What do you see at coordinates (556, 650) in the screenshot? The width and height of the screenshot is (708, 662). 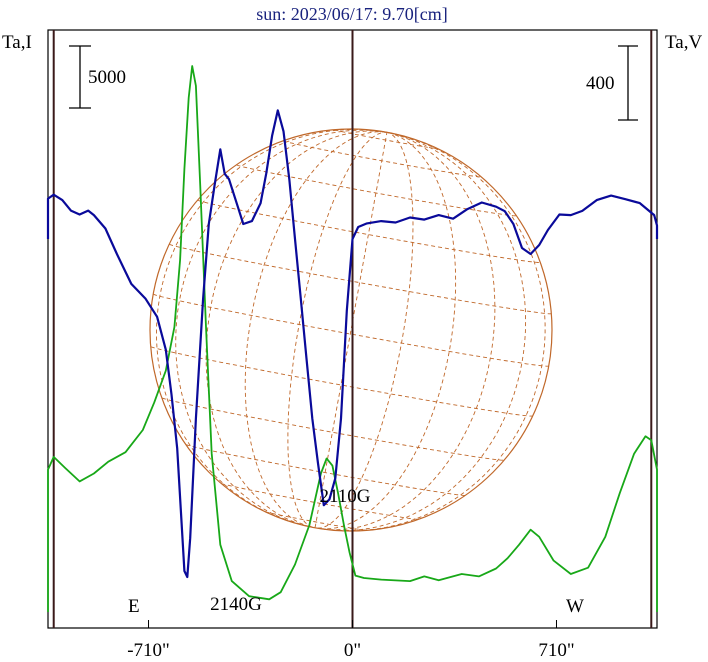 I see `x-tick-label: 710"` at bounding box center [556, 650].